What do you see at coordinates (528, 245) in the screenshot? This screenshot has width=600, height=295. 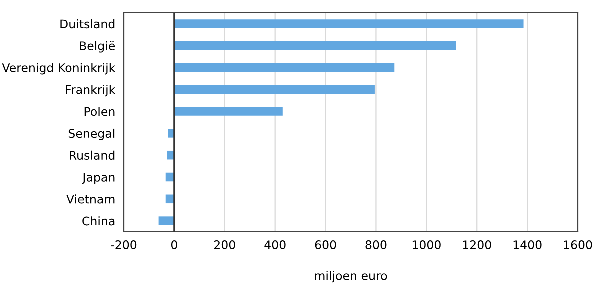 I see `x-tick-label: 1400` at bounding box center [528, 245].